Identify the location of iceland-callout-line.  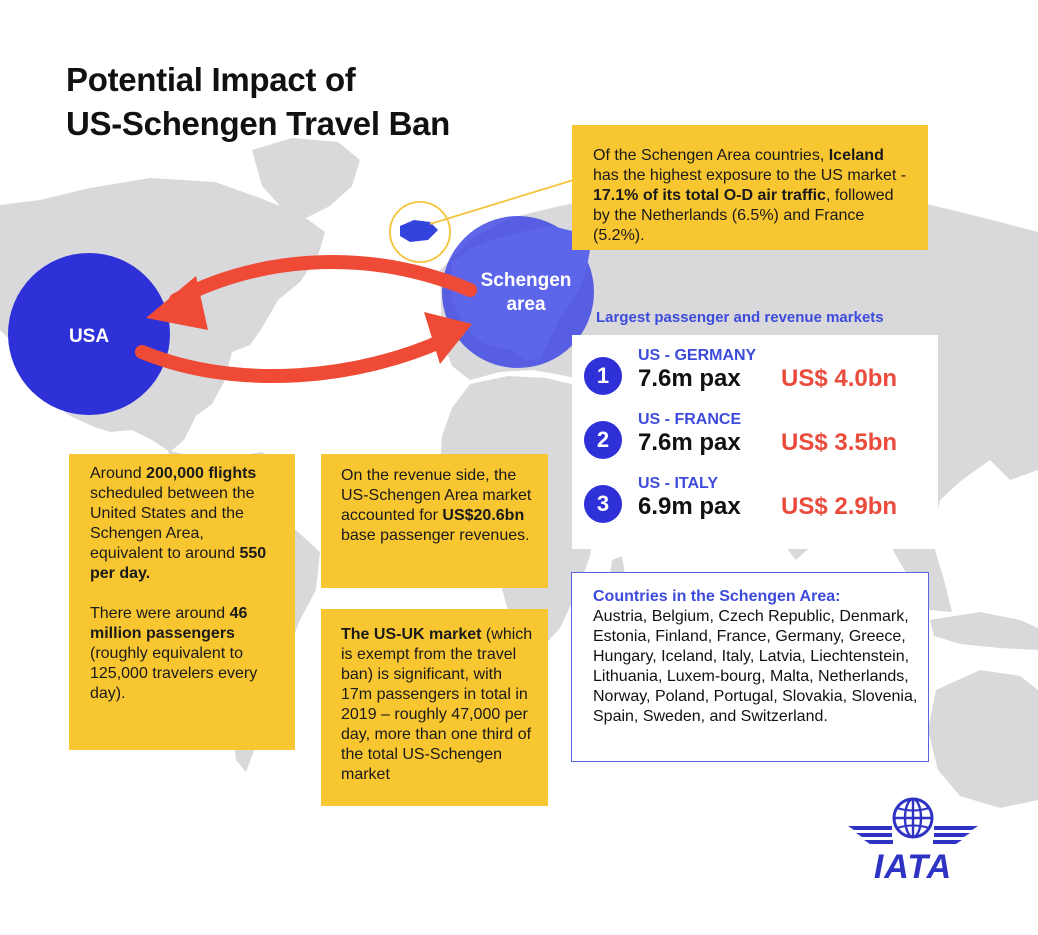
(505, 201).